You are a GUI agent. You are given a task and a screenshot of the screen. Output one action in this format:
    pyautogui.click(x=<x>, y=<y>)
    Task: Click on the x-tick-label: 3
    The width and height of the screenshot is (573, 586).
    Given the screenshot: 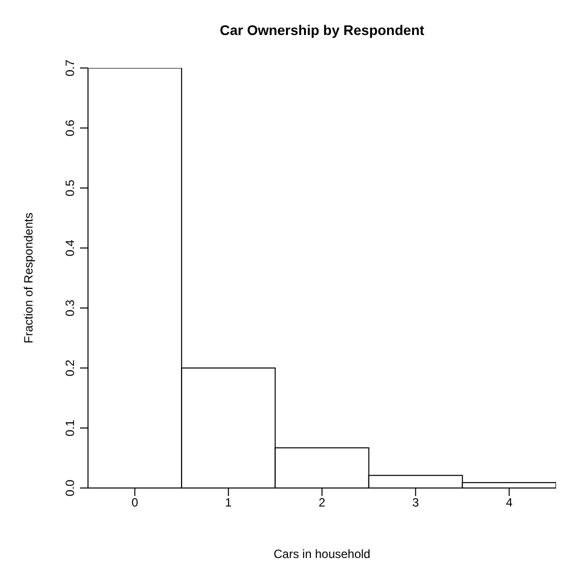 What is the action you would take?
    pyautogui.click(x=416, y=503)
    